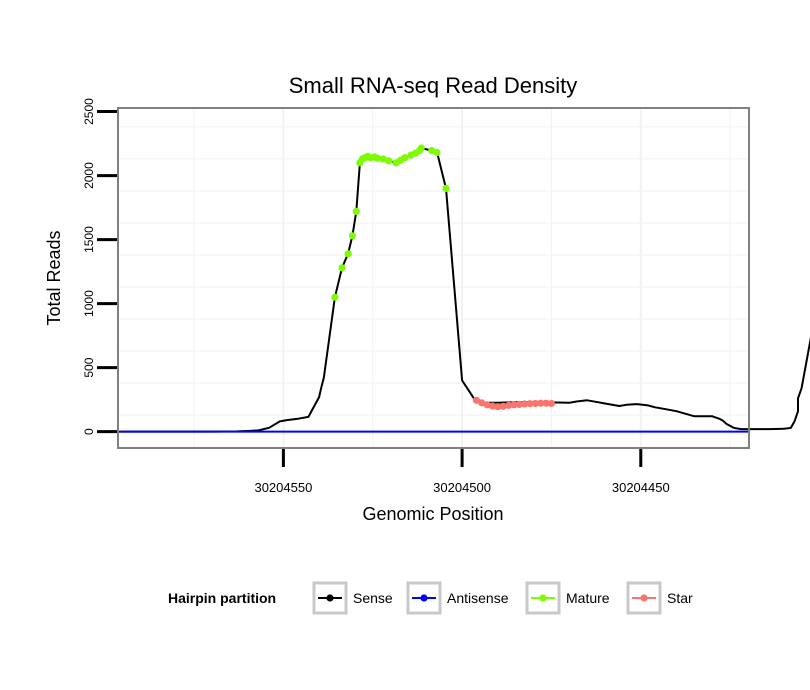  What do you see at coordinates (222, 598) in the screenshot?
I see `legend-title: Hairpin partition` at bounding box center [222, 598].